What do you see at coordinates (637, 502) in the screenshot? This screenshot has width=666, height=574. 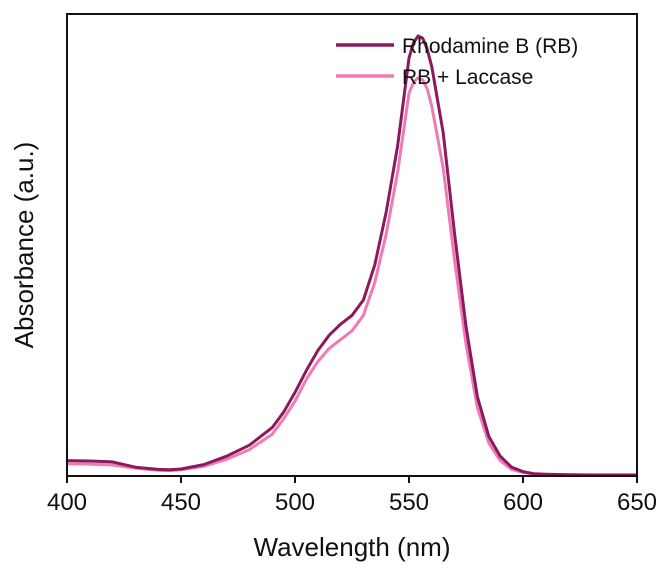 I see `x-tick-label: 650` at bounding box center [637, 502].